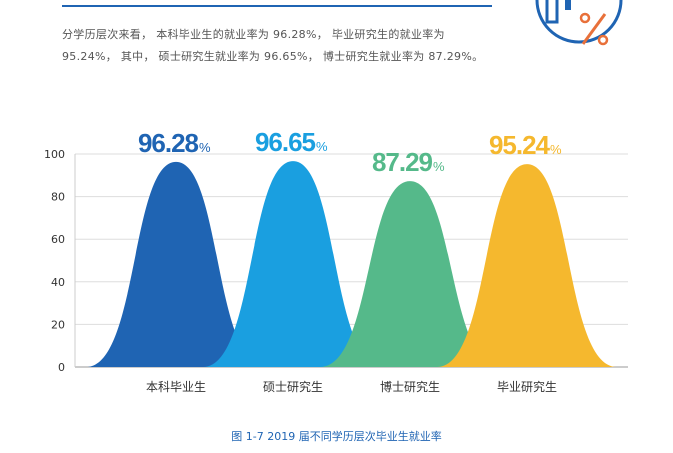  What do you see at coordinates (54, 154) in the screenshot?
I see `y-tick-label: 100` at bounding box center [54, 154].